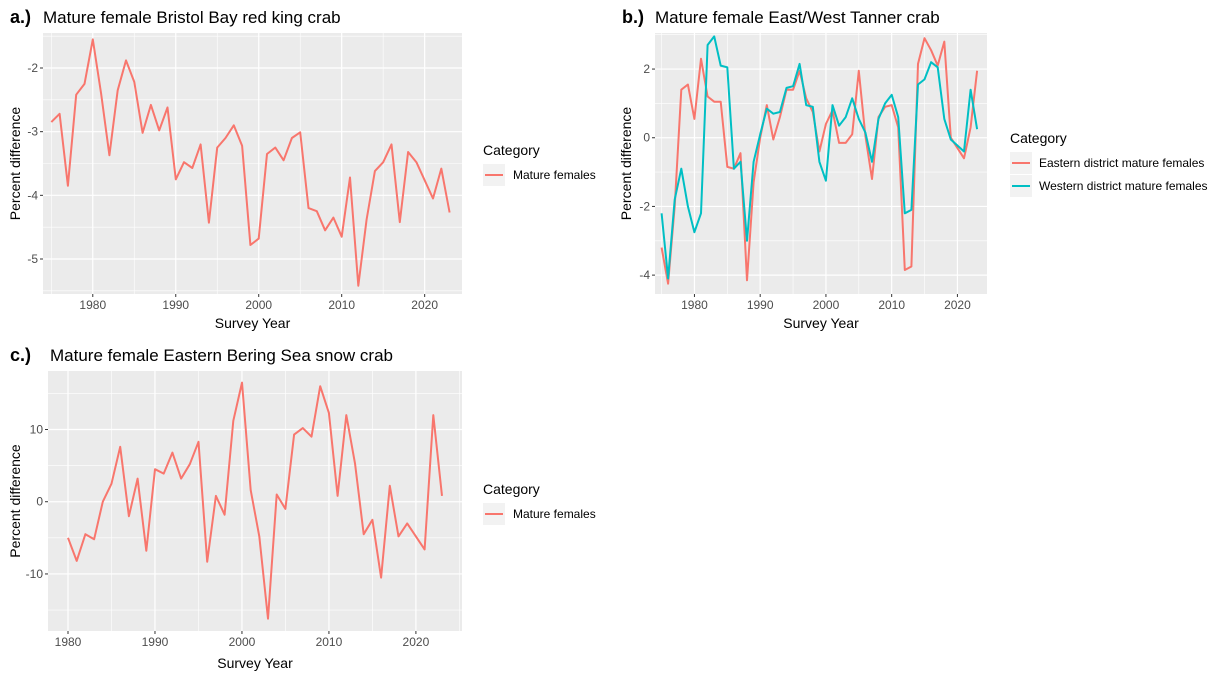  I want to click on panel-b-x-axis-title: Survey Year, so click(821, 323).